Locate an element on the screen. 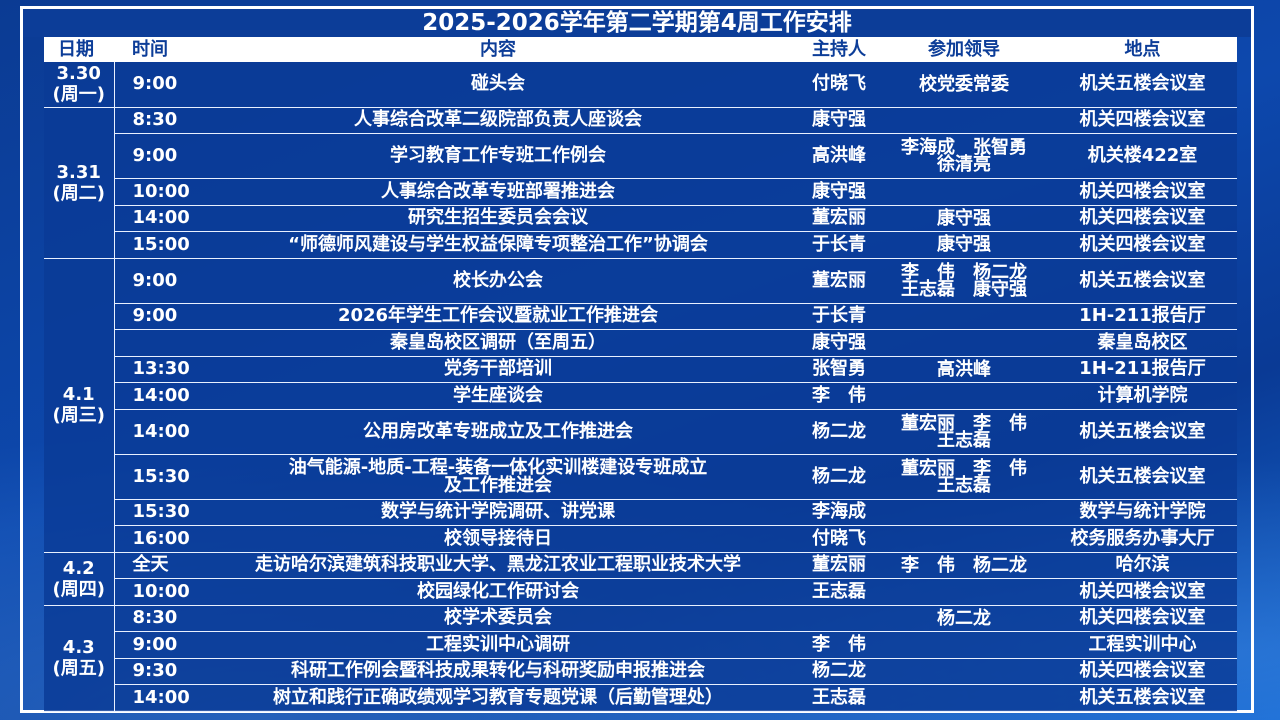  table-row: 9:00 2026年学生工作会议暨就业工作推进会 于长青 1H-211报告厅 is located at coordinates (640, 316).